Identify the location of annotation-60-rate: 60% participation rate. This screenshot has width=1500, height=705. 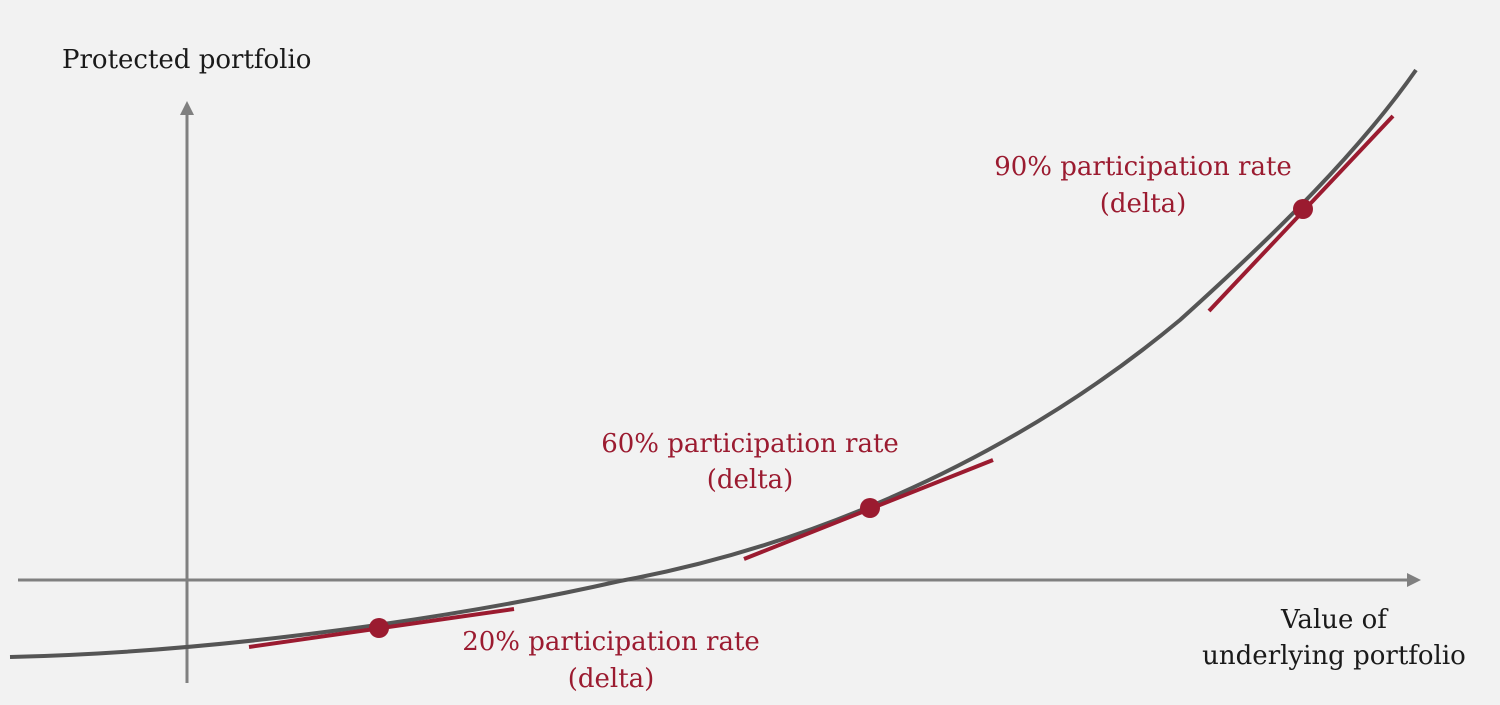
(750, 444).